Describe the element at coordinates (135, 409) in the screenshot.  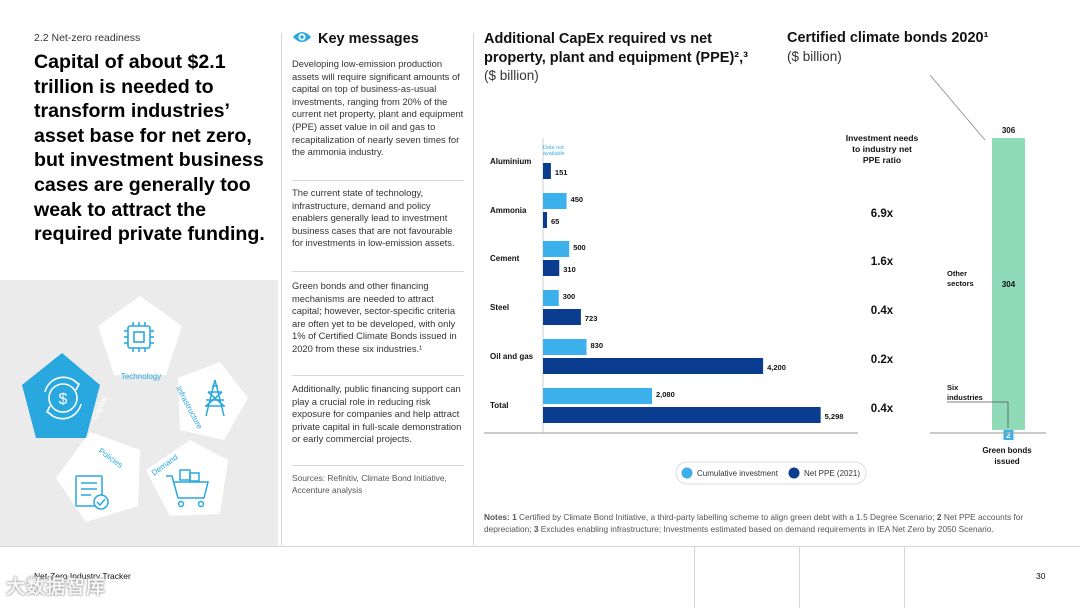
I see `enablers-diagram: Technology Infrastructure $ Capital` at that location.